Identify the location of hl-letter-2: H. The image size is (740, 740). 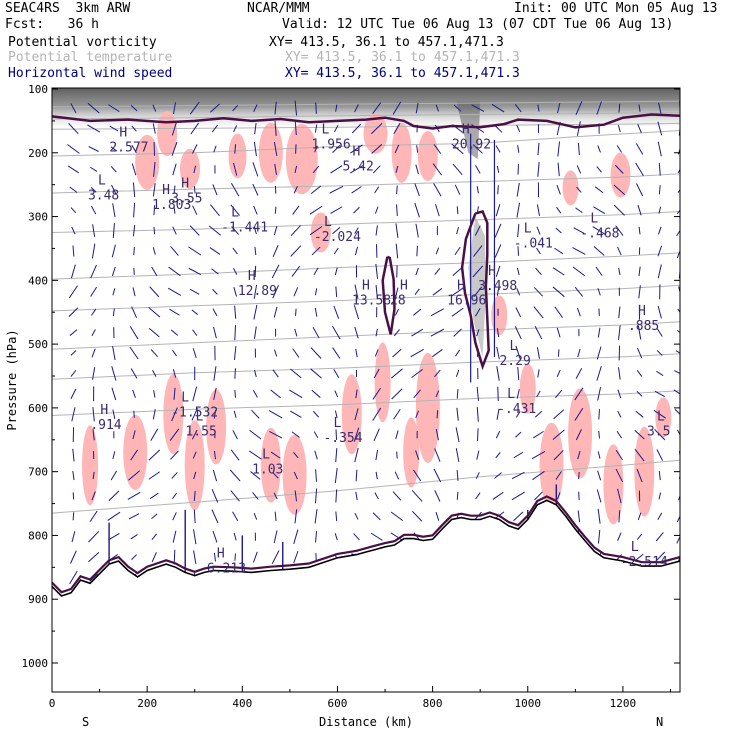
(166, 190).